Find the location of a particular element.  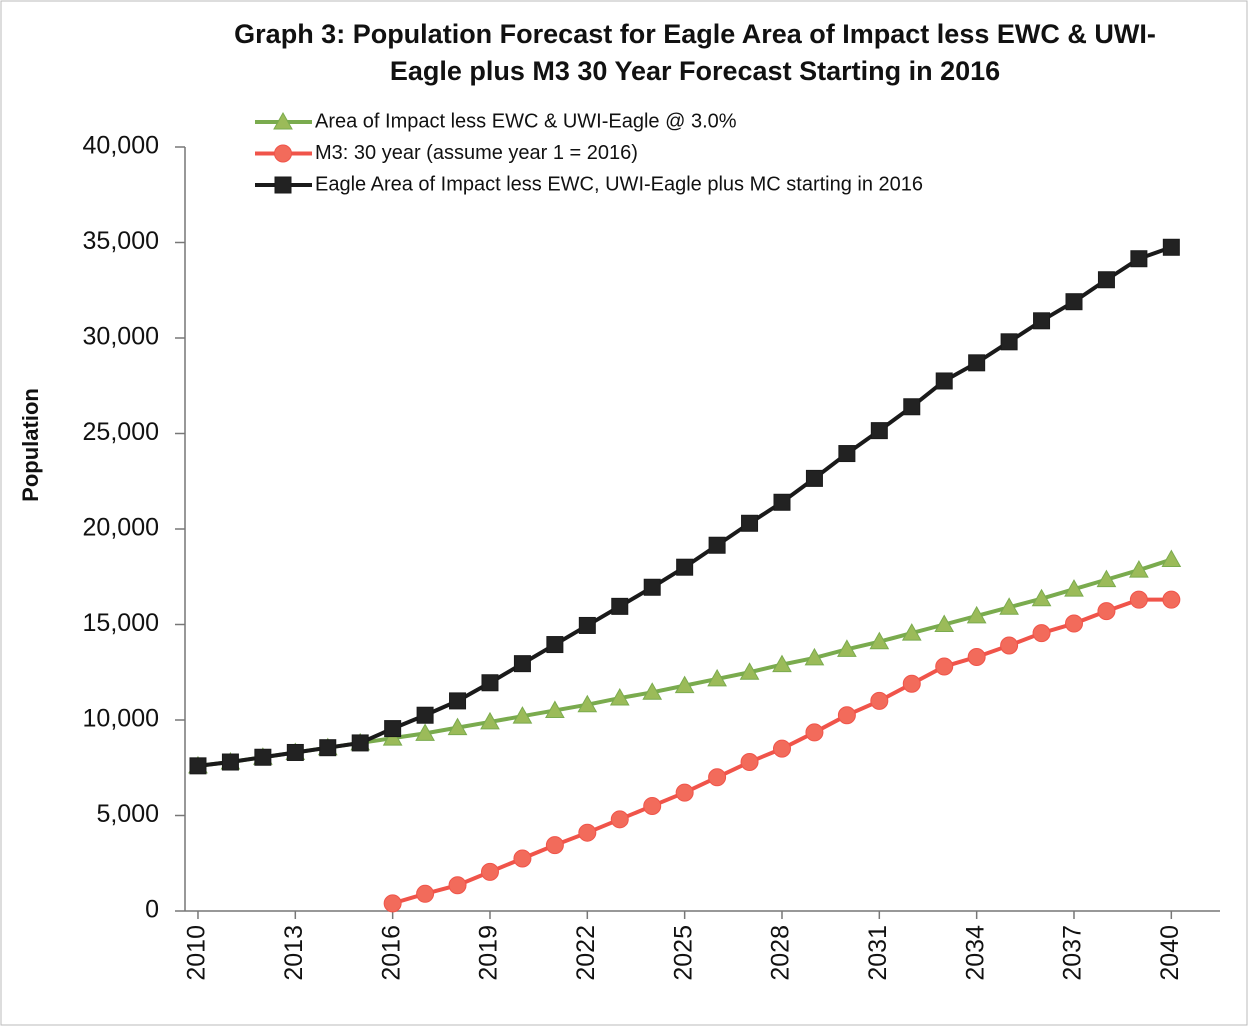

x-tick-label: 2031 is located at coordinates (878, 953).